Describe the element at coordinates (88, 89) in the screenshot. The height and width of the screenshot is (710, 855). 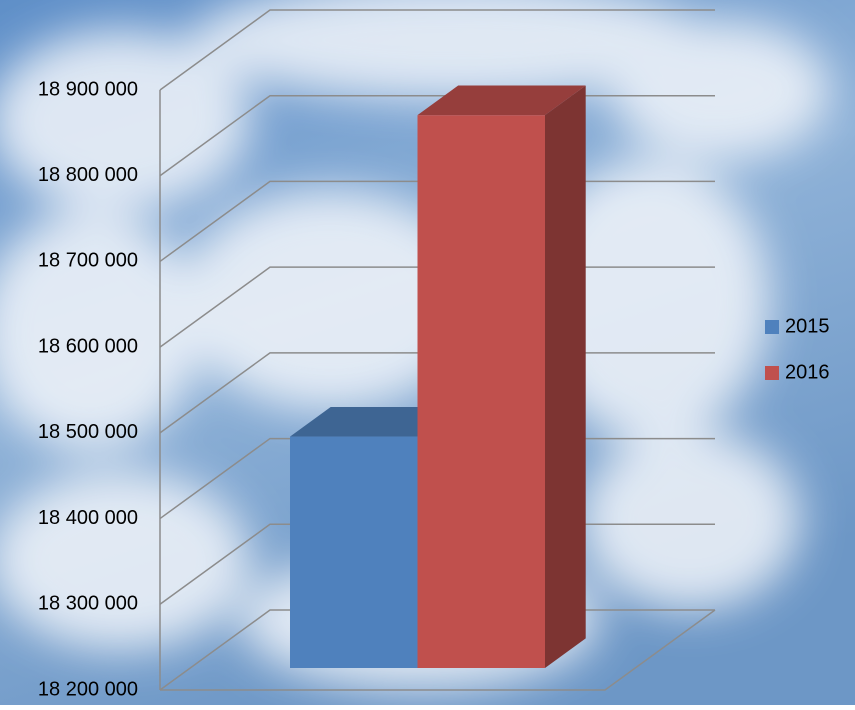
I see `y-tick-label: 18 900 000` at that location.